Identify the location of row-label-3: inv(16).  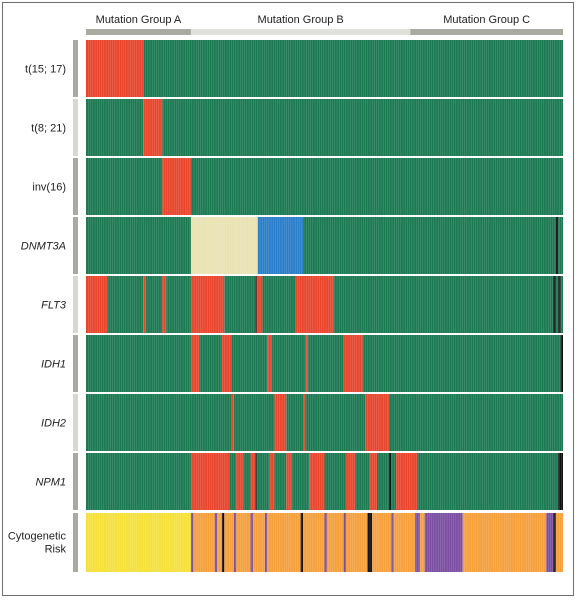
(49, 188).